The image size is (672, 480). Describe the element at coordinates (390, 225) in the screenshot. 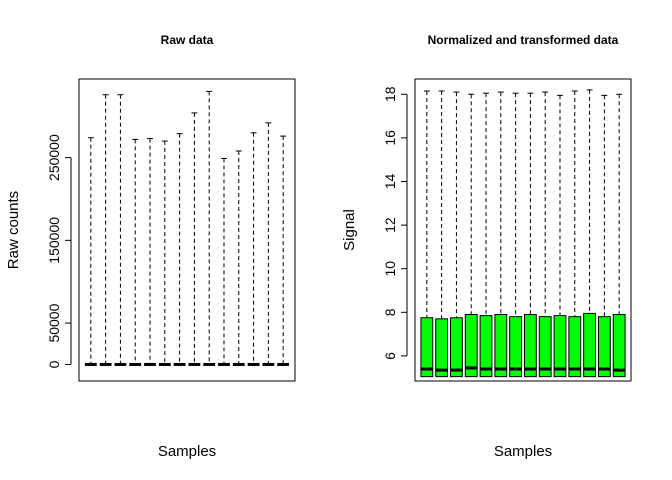

I see `normalized-data-y-tick-label: 12` at that location.